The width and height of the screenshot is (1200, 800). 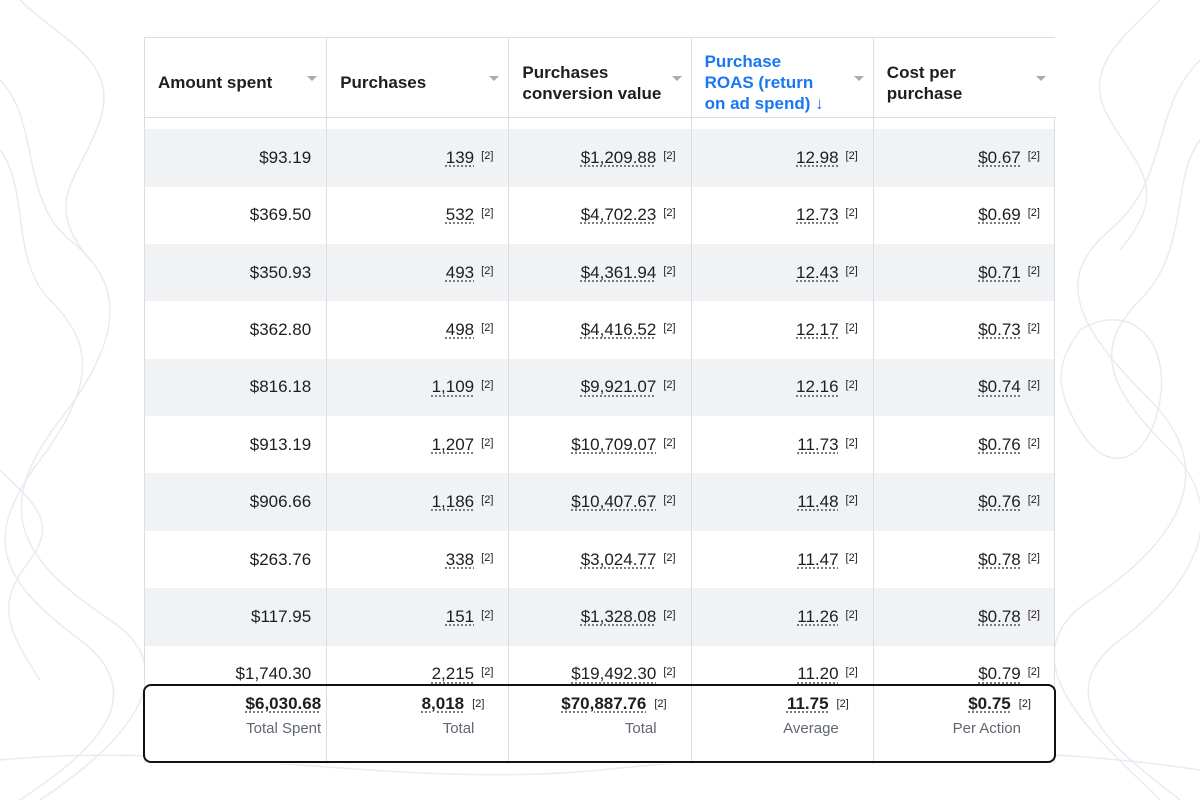 I want to click on cell-value: $0.69, so click(x=999, y=215).